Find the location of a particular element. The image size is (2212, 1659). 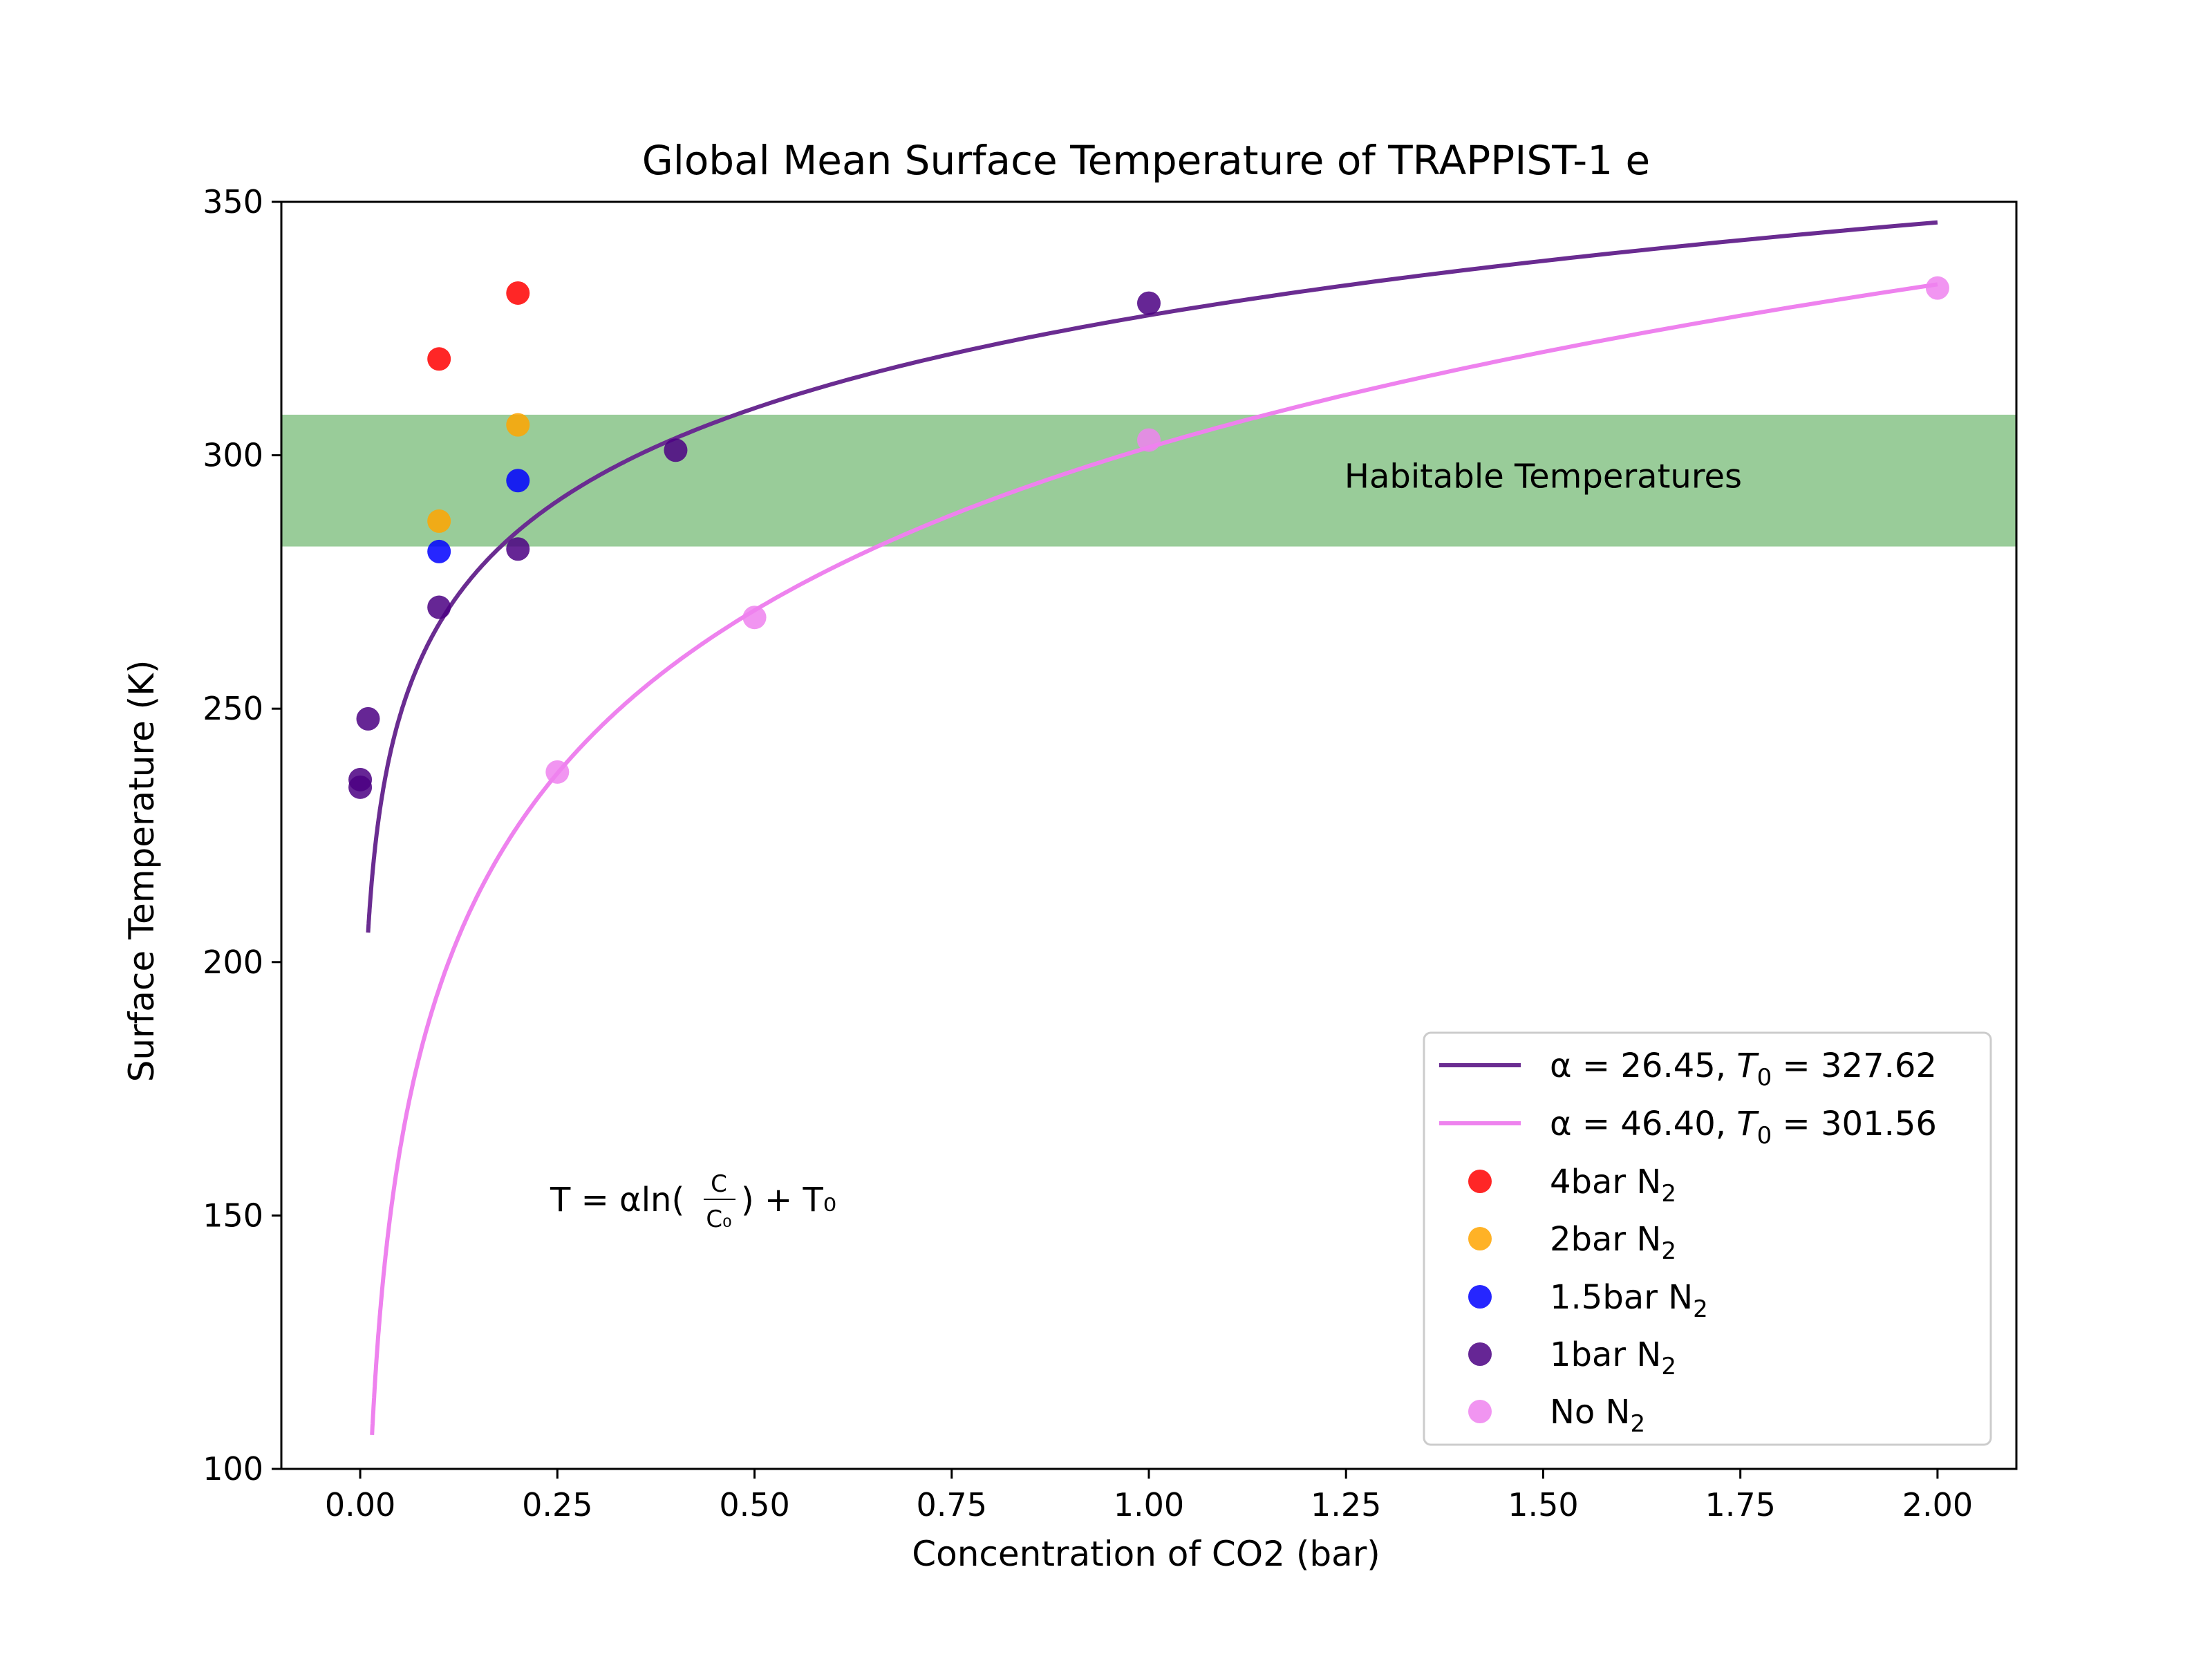

x-axis-label: Concentration of CO2 (bar) is located at coordinates (1146, 1554).